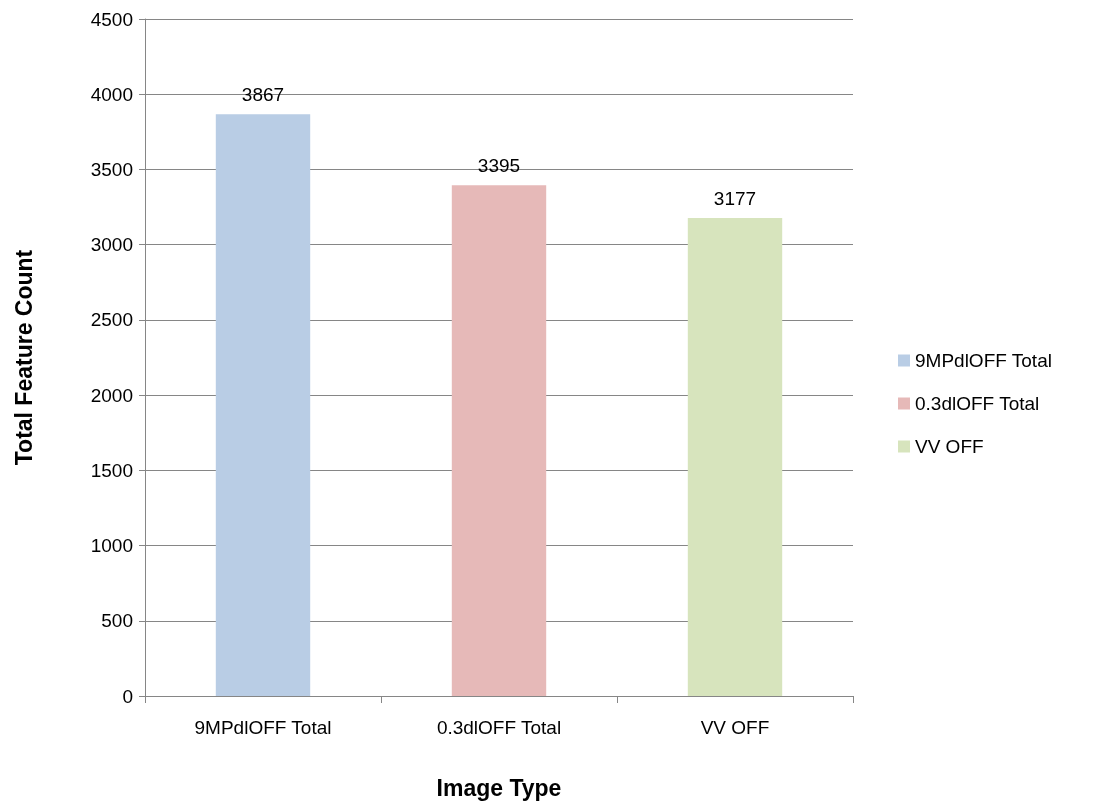 The width and height of the screenshot is (1101, 807). Describe the element at coordinates (499, 166) in the screenshot. I see `data-label: 3395` at that location.